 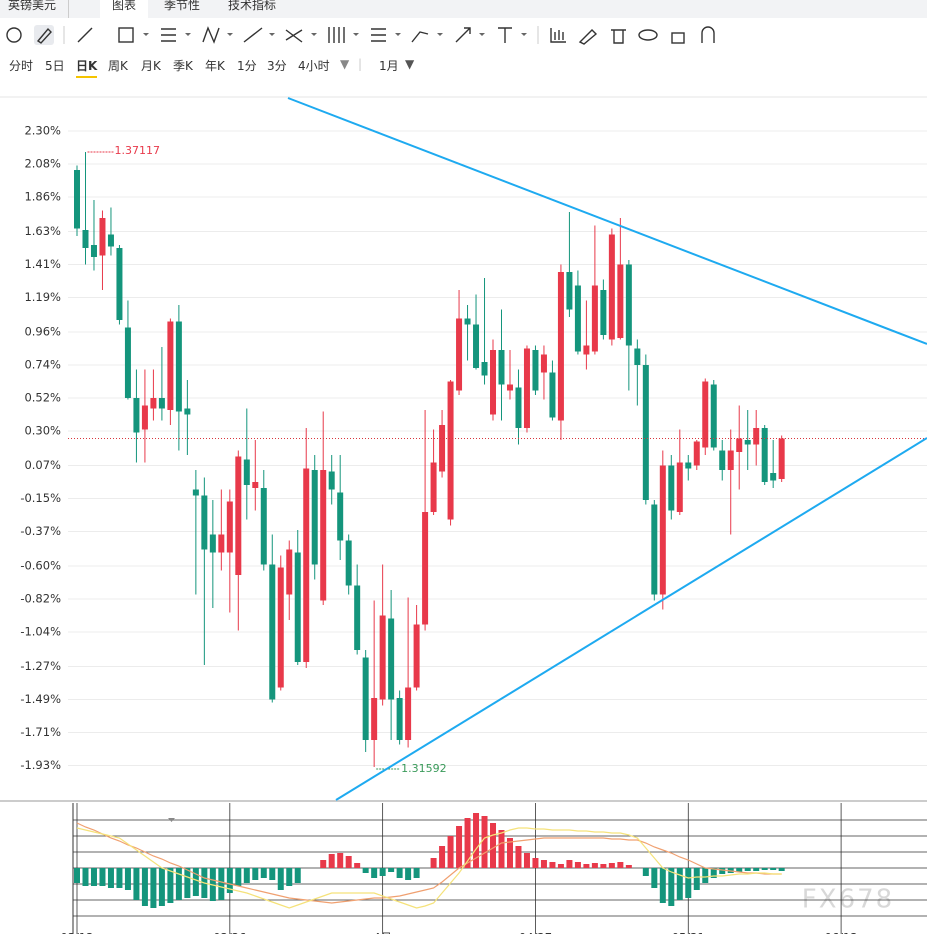 What do you see at coordinates (35, 9) in the screenshot?
I see `symbol: 英镑美元` at bounding box center [35, 9].